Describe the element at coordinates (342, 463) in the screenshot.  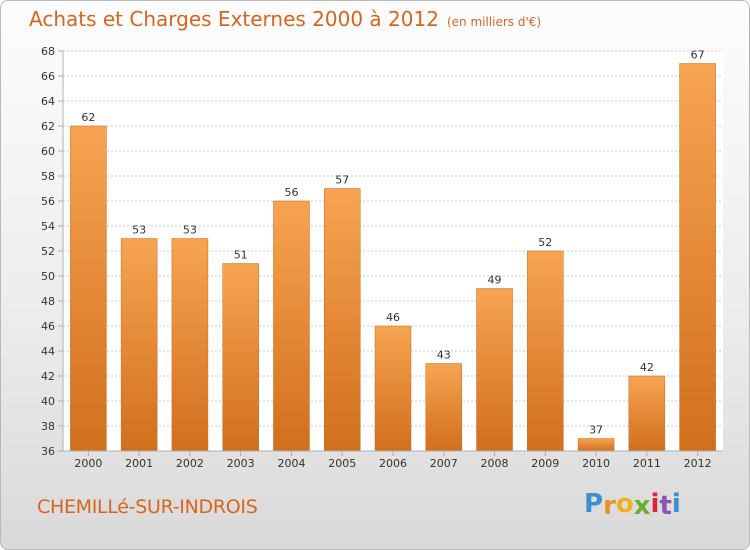
I see `x-tick-label: 2005` at that location.